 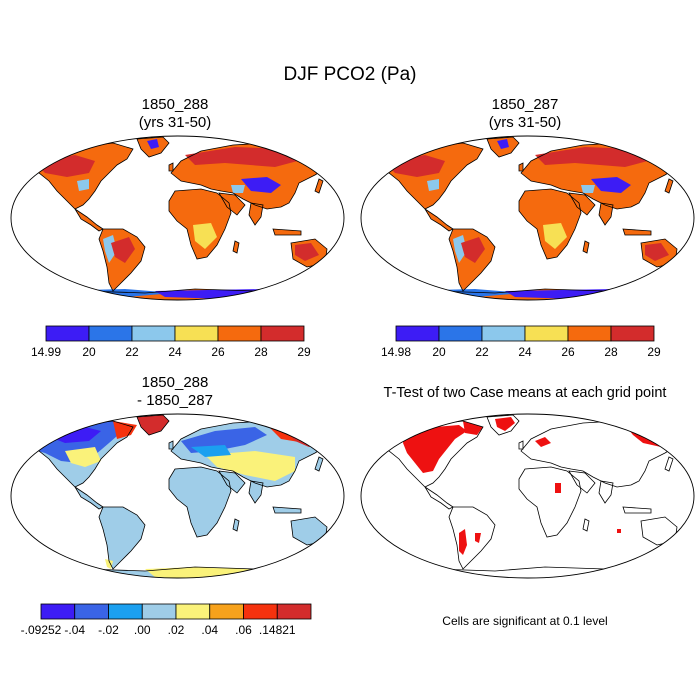 I want to click on colorbar-2-label-6: 29, so click(x=654, y=352).